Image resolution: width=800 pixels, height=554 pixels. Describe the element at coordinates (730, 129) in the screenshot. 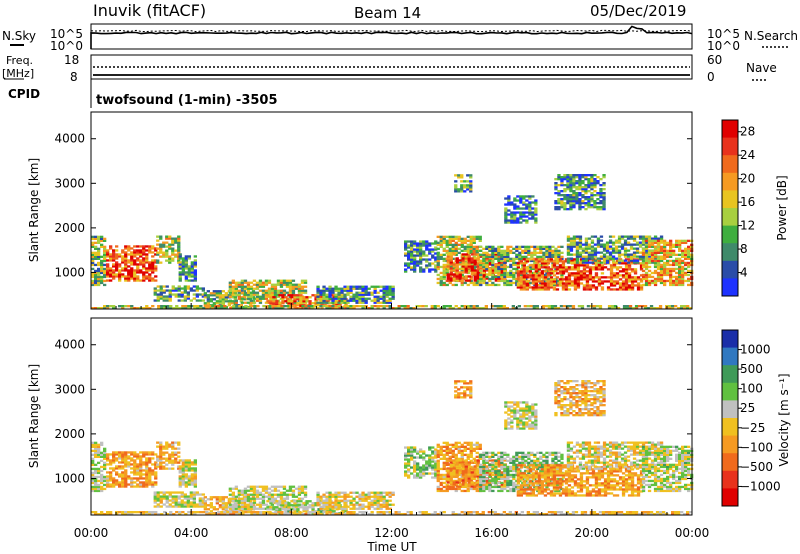

I see `power-colorbar-swatch` at that location.